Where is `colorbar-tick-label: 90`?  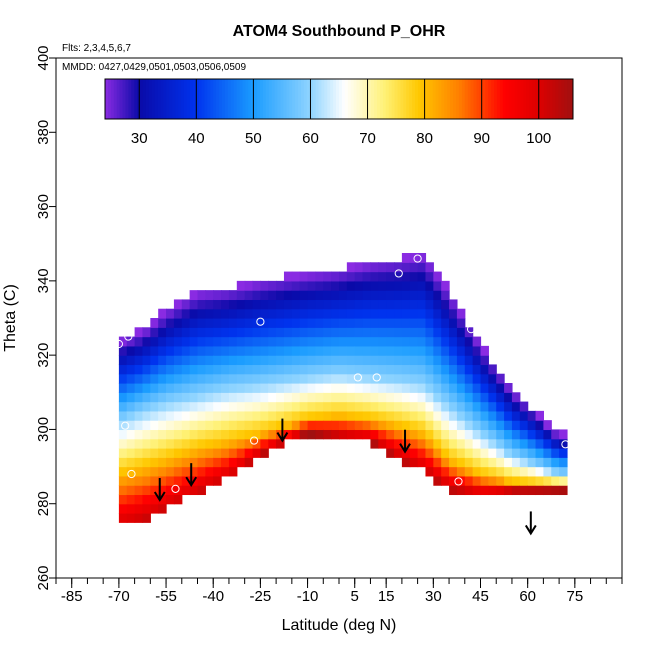
colorbar-tick-label: 90 is located at coordinates (481, 138).